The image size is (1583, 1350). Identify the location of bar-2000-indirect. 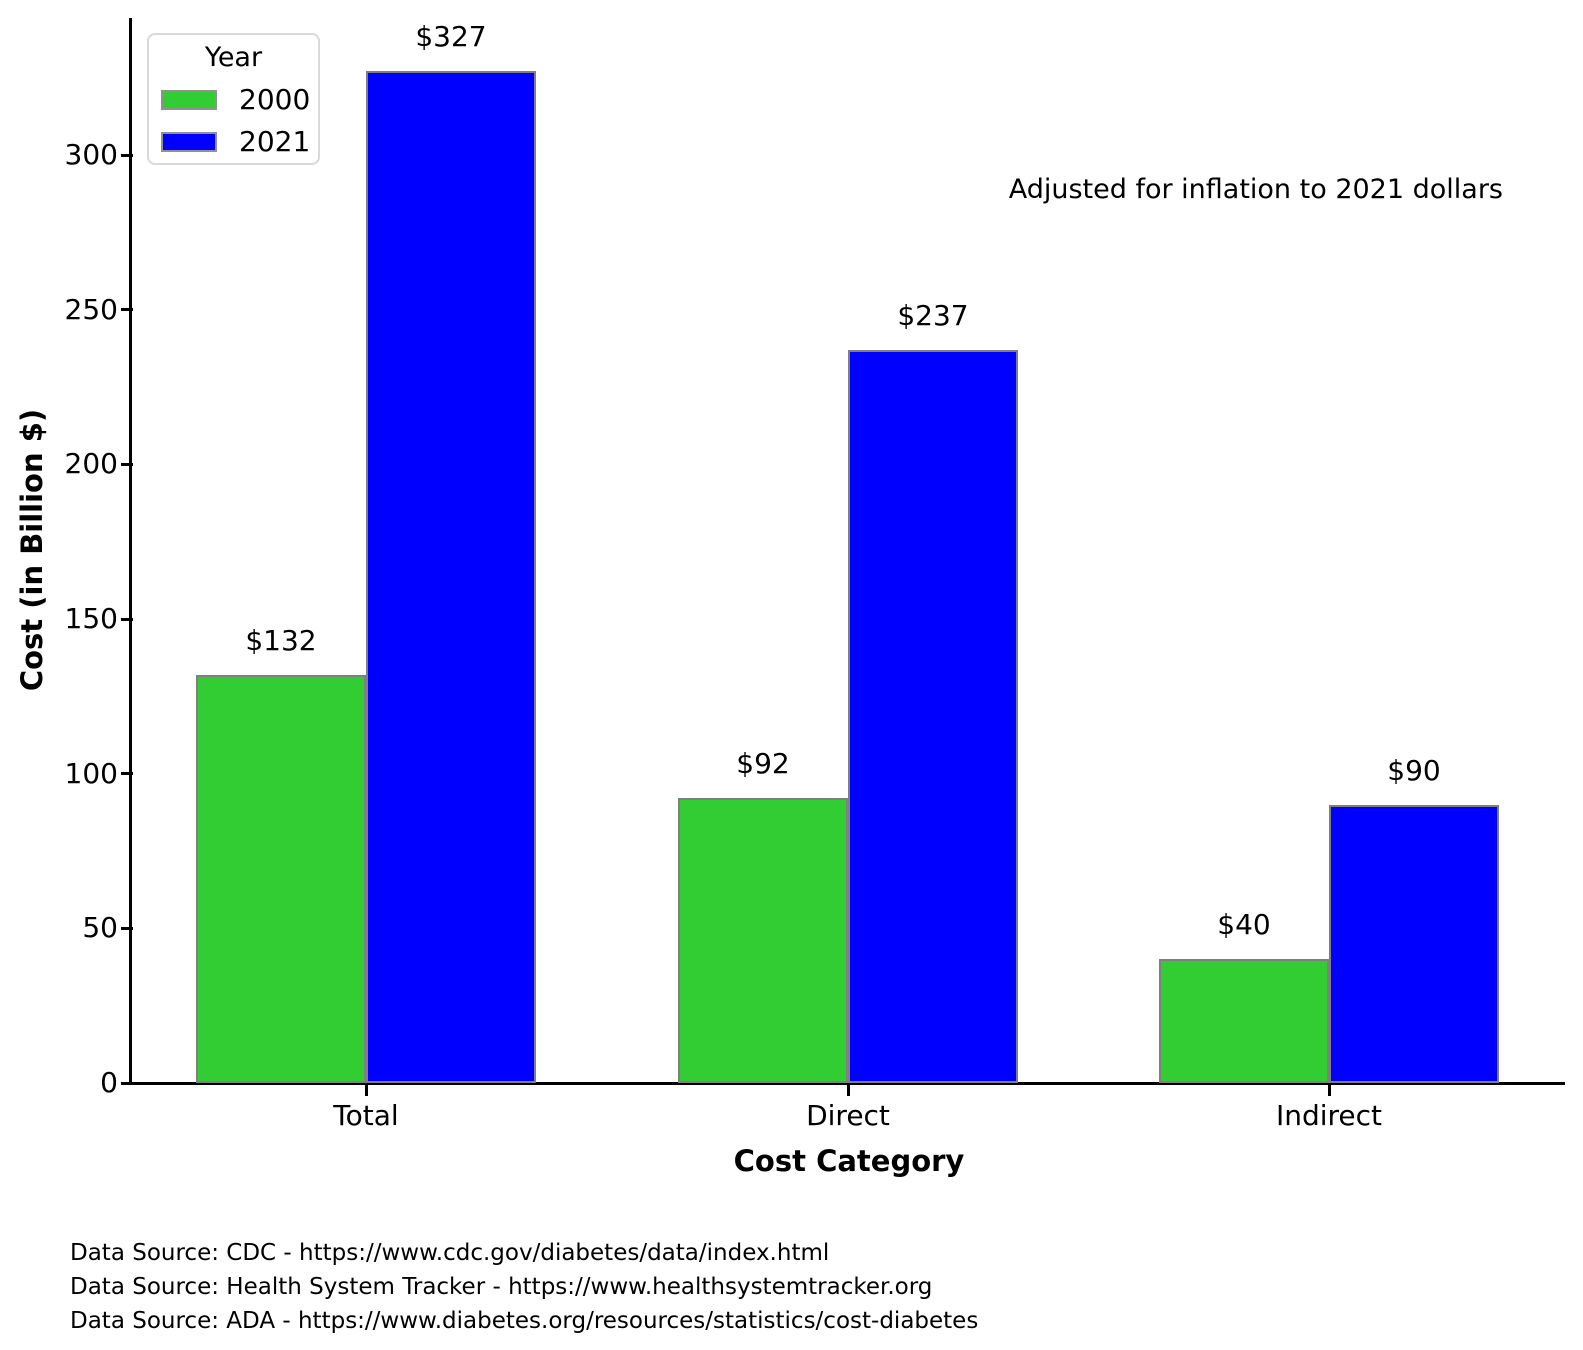
(1244, 1021).